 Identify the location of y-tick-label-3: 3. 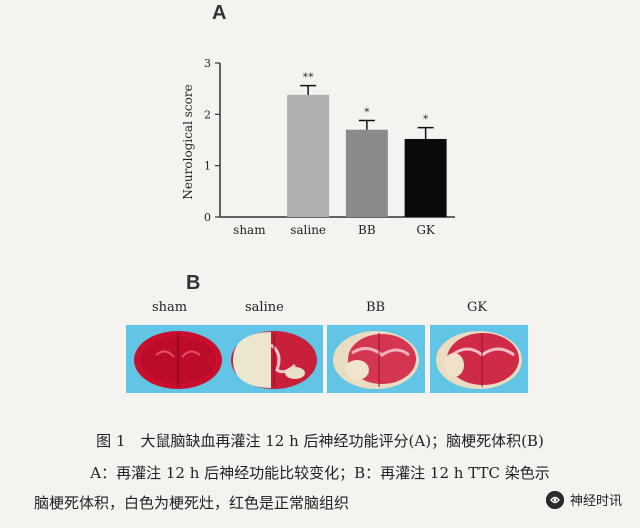
(207, 63).